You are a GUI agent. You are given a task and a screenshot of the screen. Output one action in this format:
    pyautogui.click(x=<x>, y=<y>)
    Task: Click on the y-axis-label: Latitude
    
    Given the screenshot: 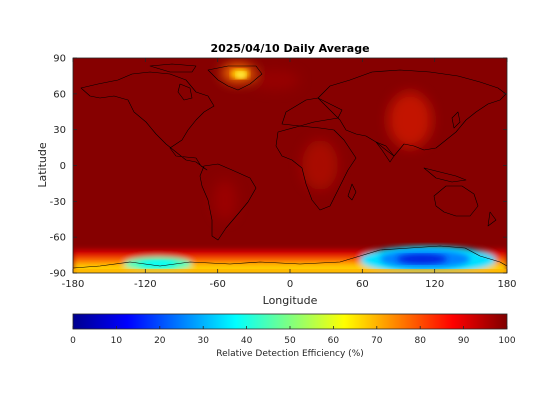 What is the action you would take?
    pyautogui.click(x=42, y=165)
    